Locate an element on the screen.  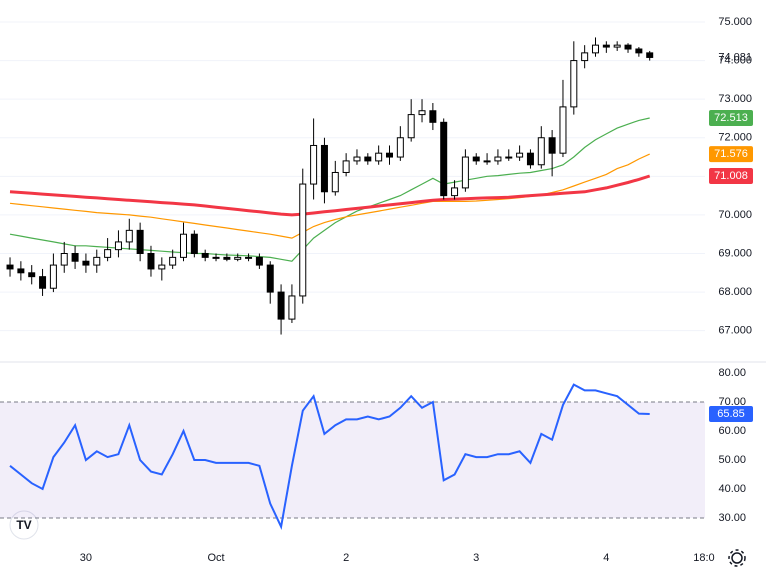
y-tick-label: 30.00 is located at coordinates (732, 518).